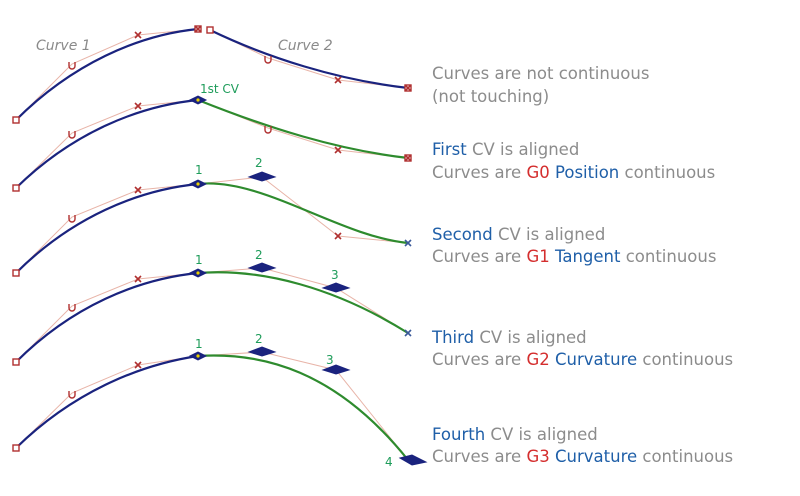  Describe the element at coordinates (537, 172) in the screenshot. I see `continuity-level: G0` at that location.